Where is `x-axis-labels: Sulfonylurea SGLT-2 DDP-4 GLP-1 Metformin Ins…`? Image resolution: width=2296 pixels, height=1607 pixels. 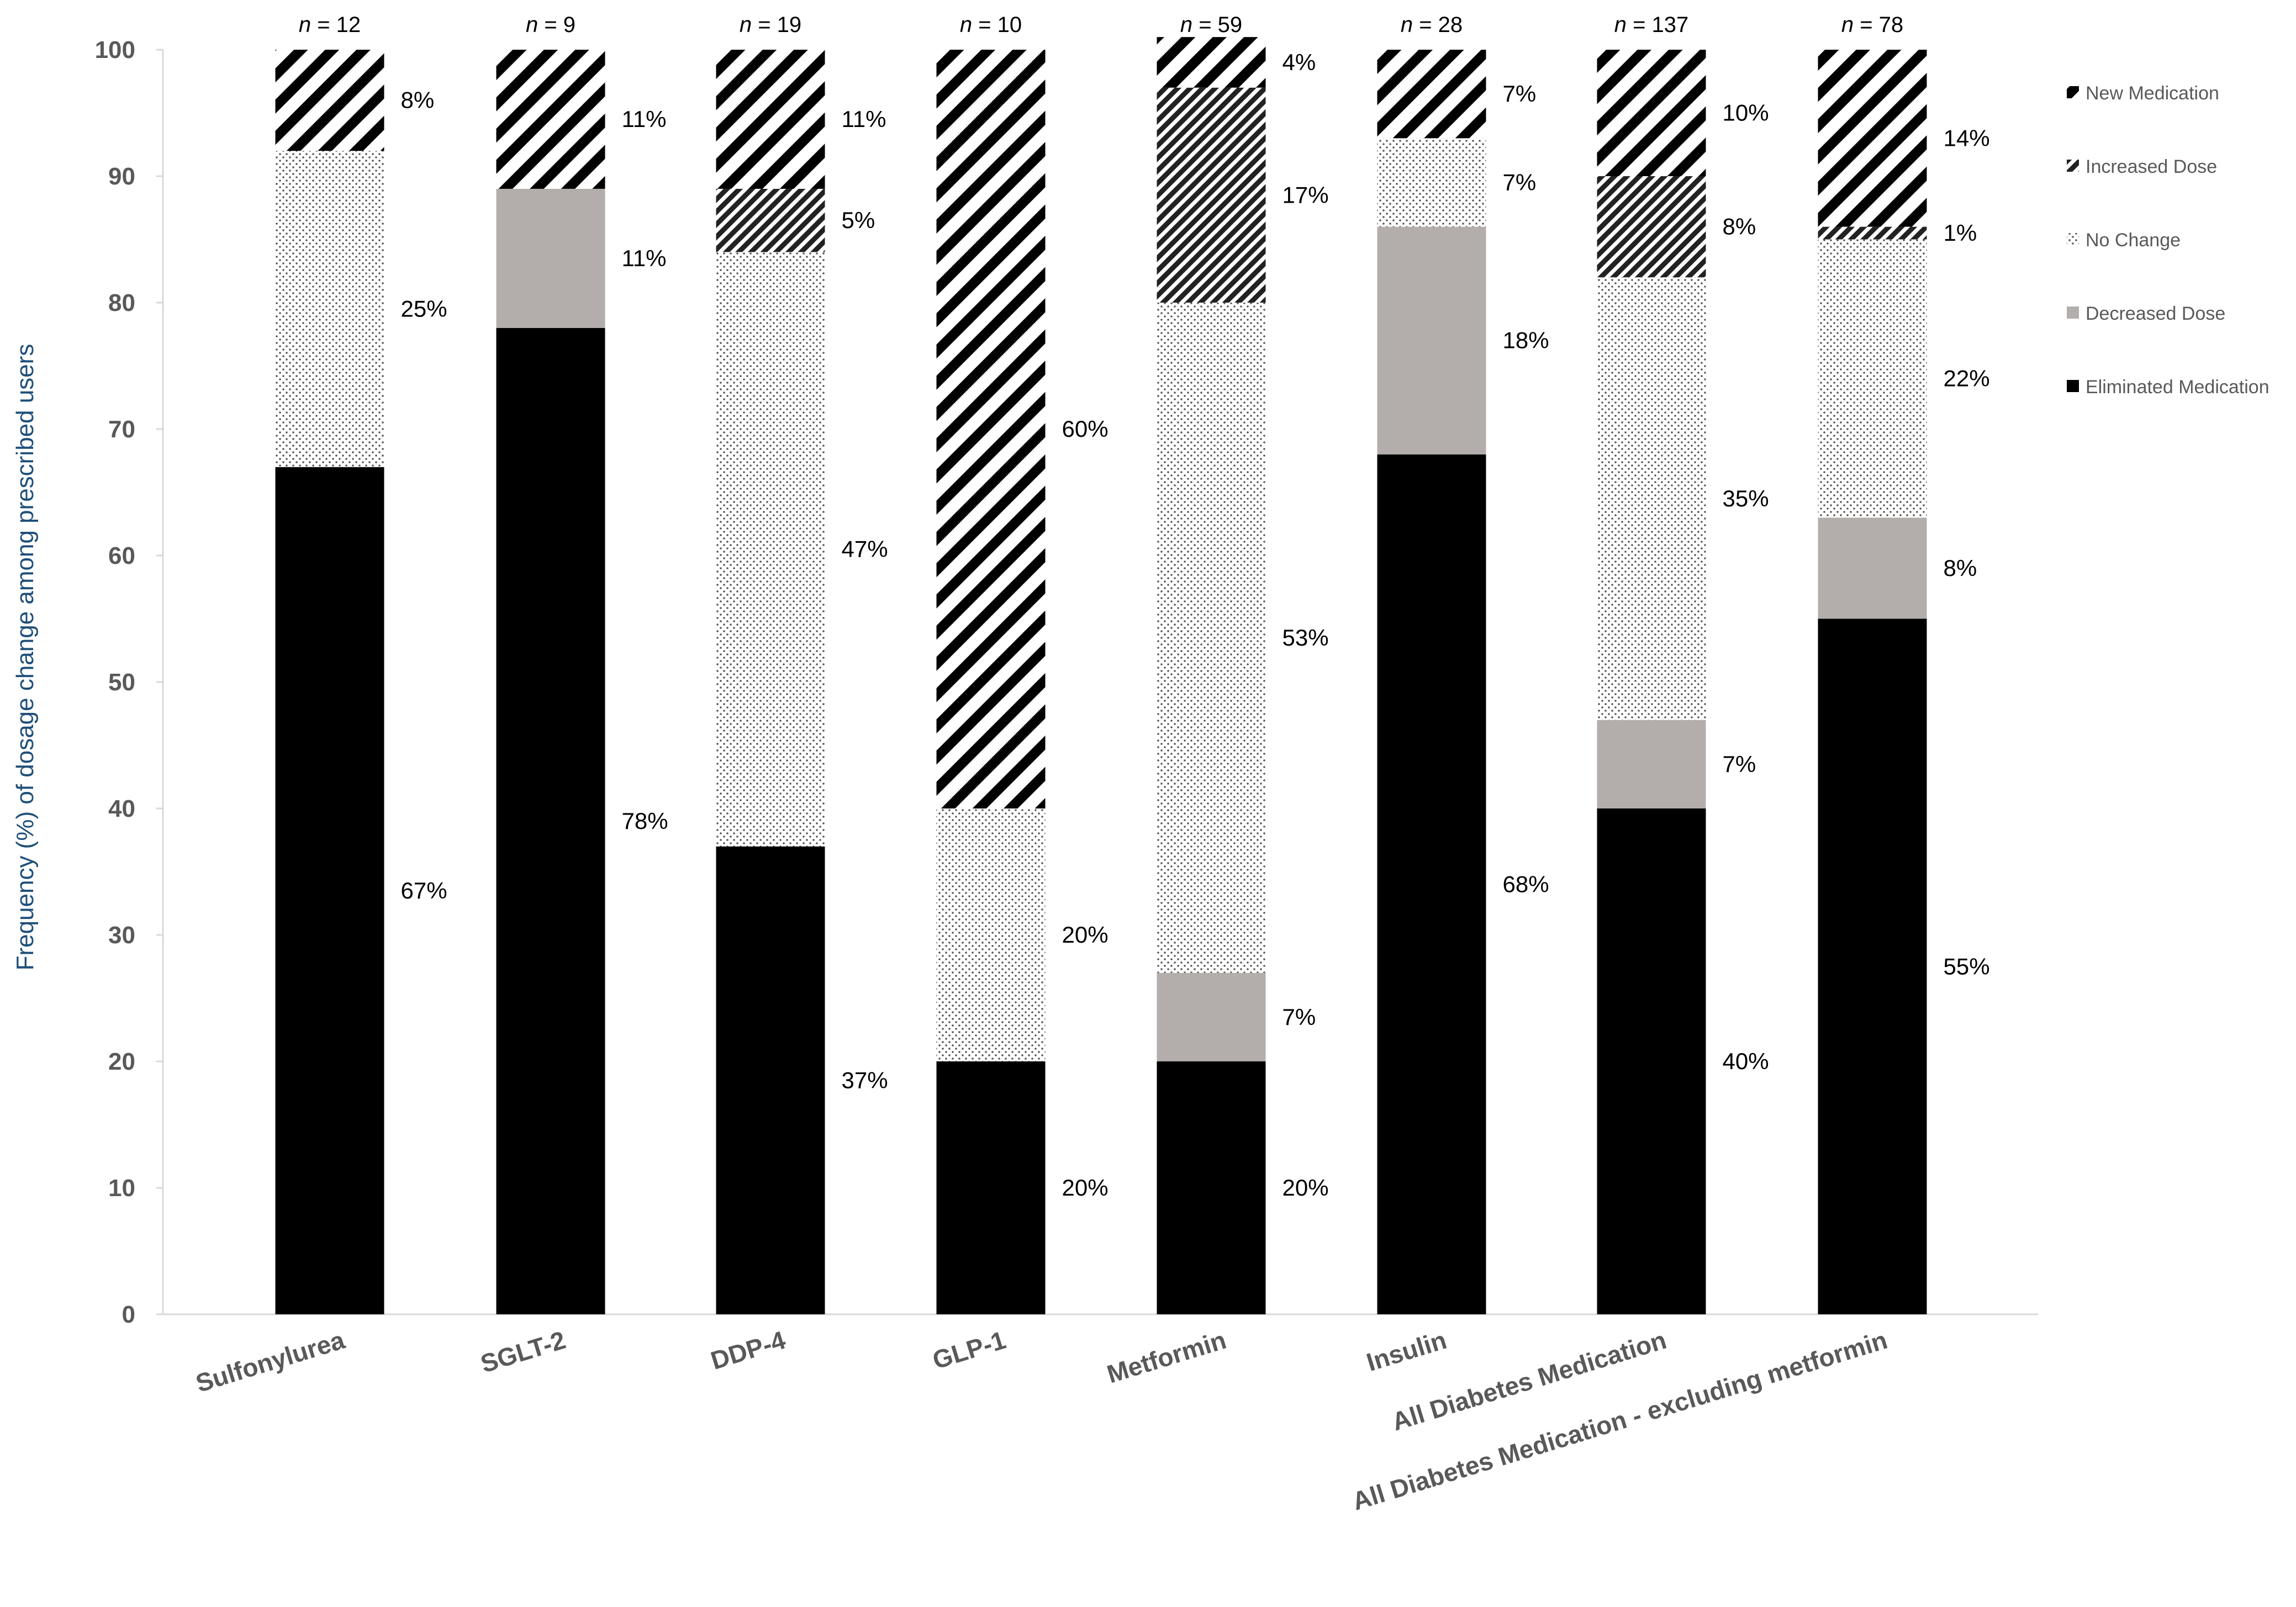
x-axis-labels: Sulfonylurea SGLT-2 DDP-4 GLP-1 Metformin Ins… is located at coordinates (1041, 1420).